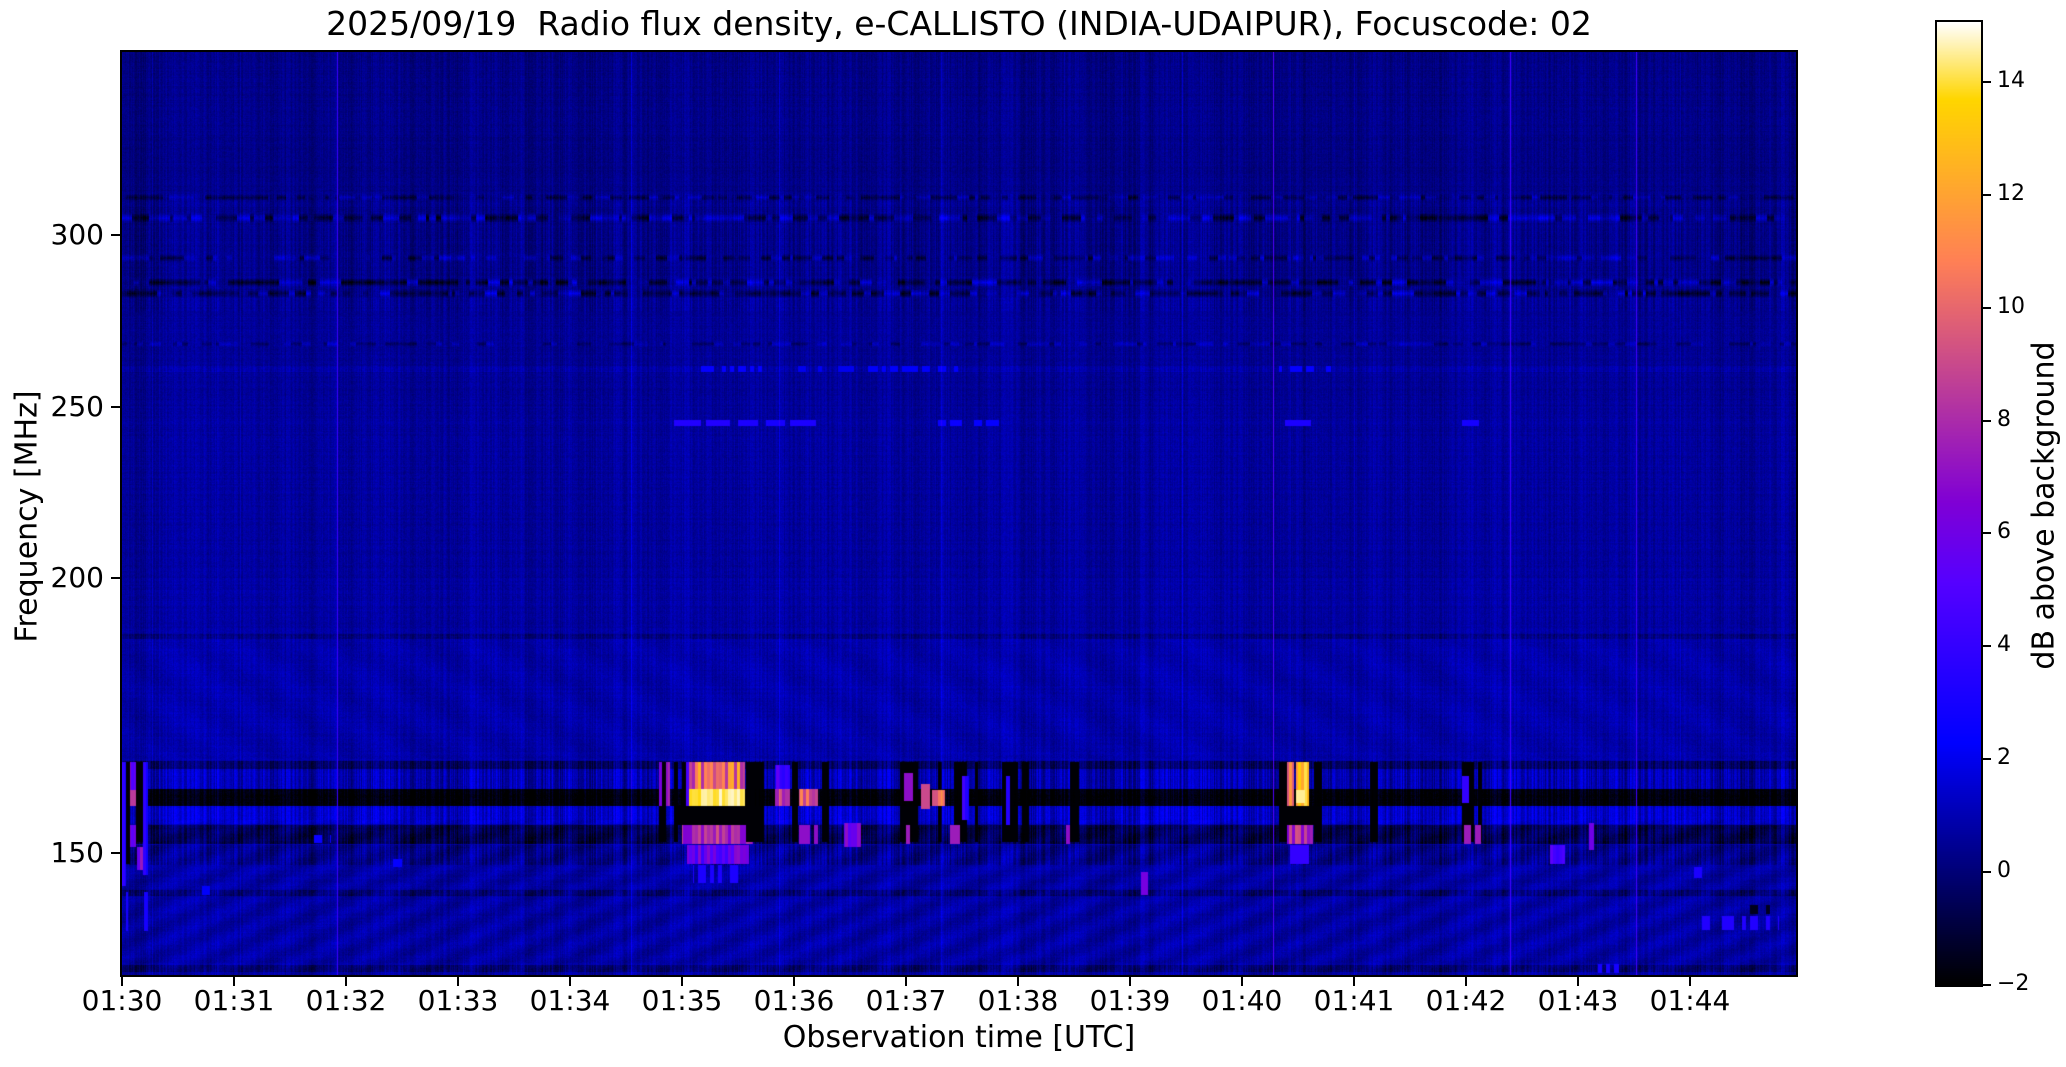 The width and height of the screenshot is (2066, 1067). I want to click on x-tick-label: 01:40, so click(1242, 1000).